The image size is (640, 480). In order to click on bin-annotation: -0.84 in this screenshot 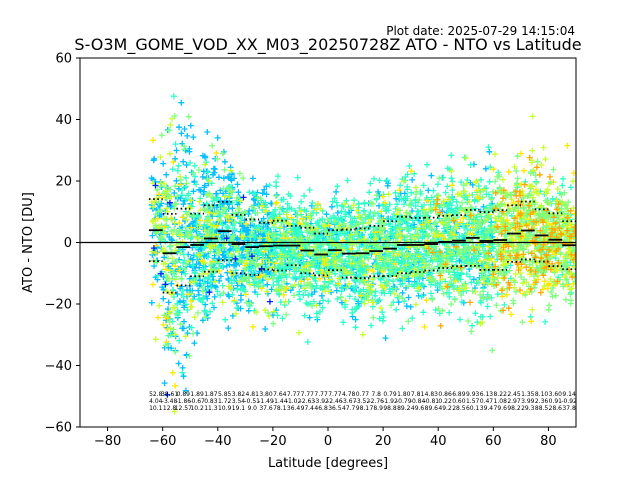, I will do `click(418, 401)`.